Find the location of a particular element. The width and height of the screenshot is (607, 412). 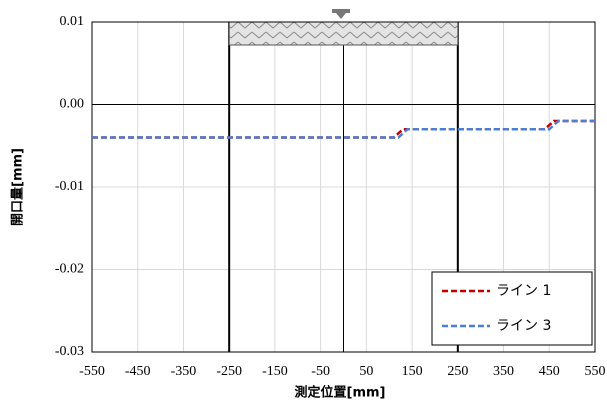

legend-label: ライン 1 is located at coordinates (523, 291).